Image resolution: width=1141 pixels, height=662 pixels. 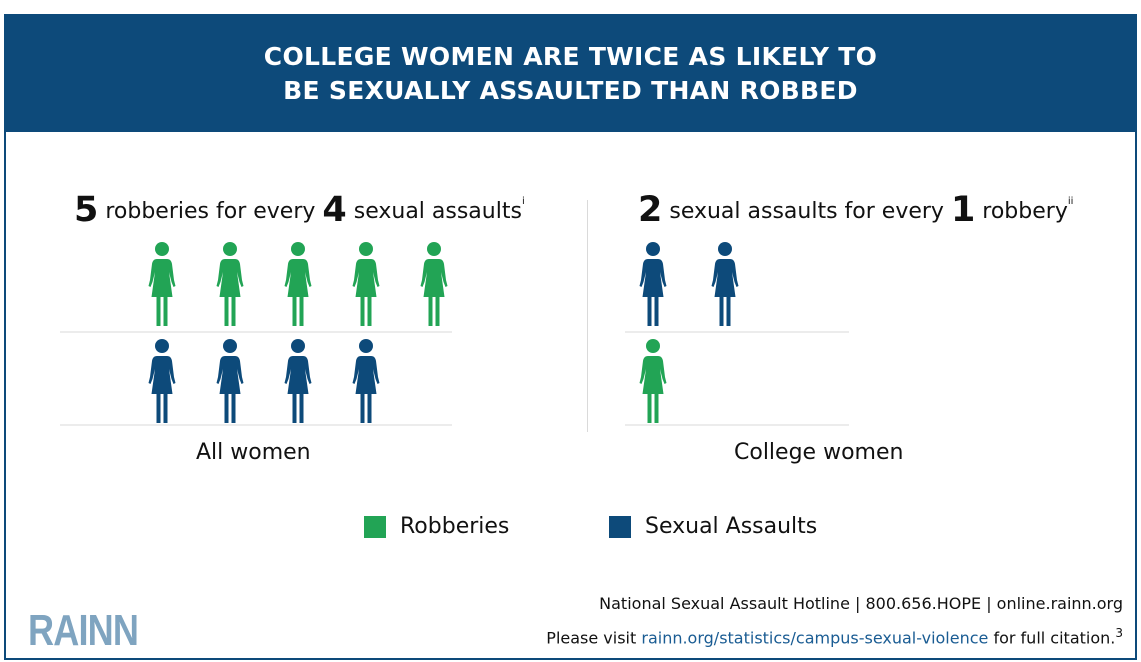 I want to click on left-text-2: sexual assaults, so click(x=434, y=211).